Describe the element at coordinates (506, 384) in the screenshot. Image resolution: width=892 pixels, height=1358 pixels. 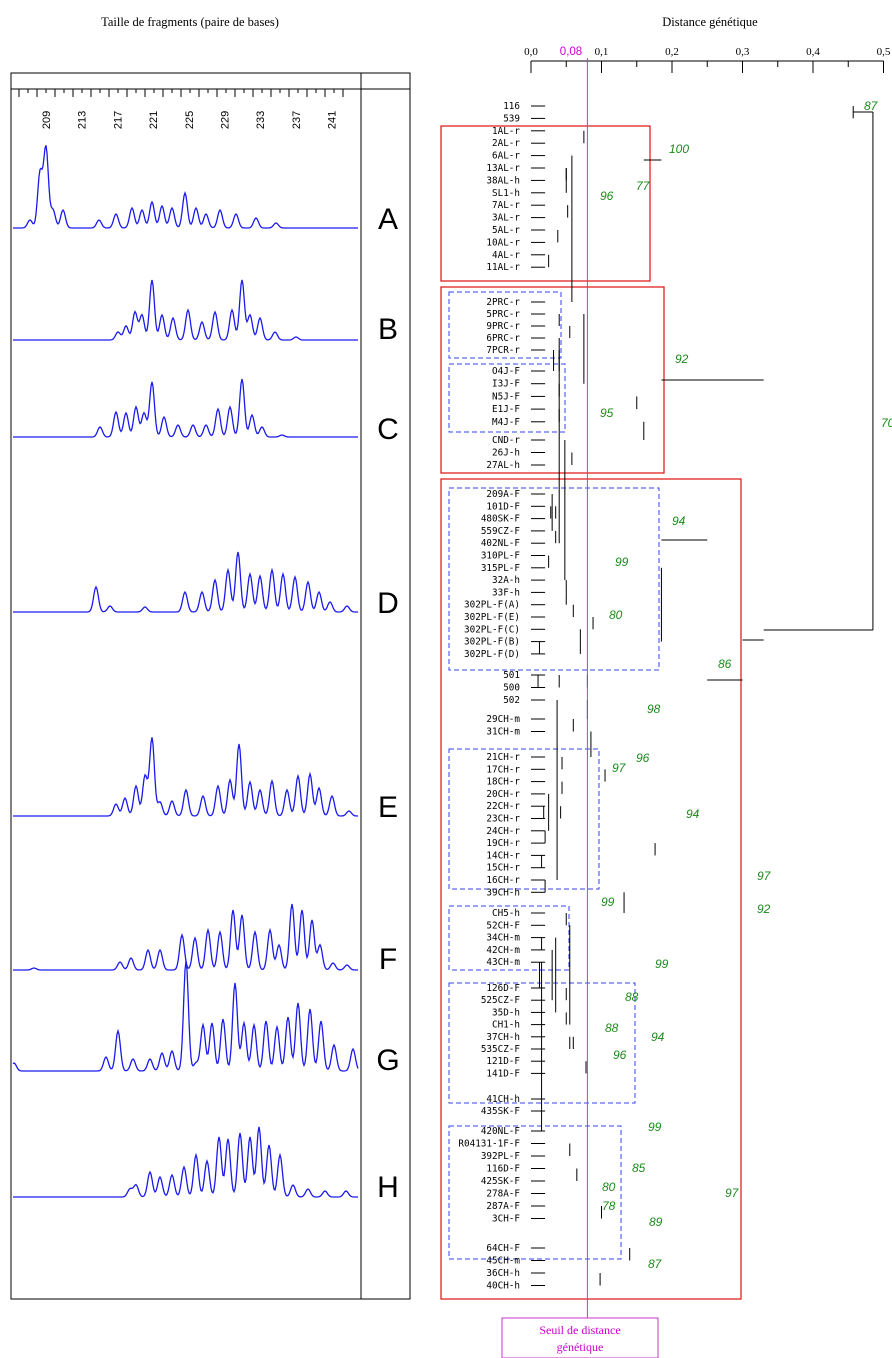
I see `leaf-label: I3J-F` at that location.